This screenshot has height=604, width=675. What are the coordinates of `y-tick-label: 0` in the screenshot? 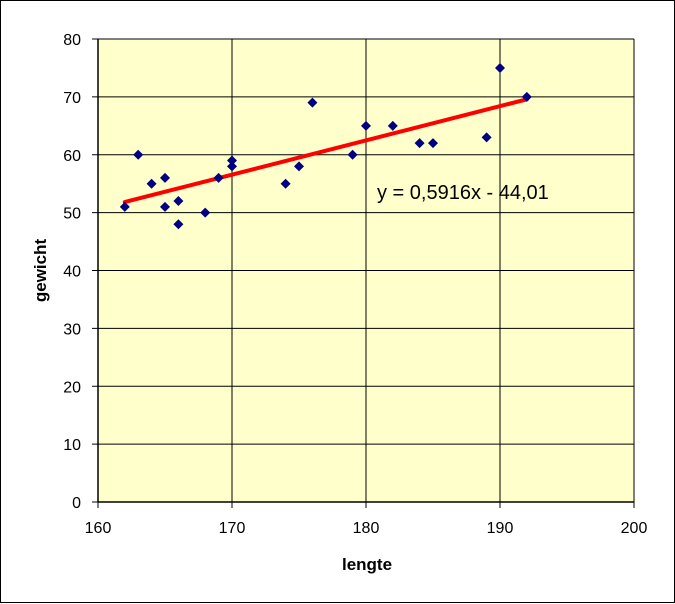 It's located at (76, 503).